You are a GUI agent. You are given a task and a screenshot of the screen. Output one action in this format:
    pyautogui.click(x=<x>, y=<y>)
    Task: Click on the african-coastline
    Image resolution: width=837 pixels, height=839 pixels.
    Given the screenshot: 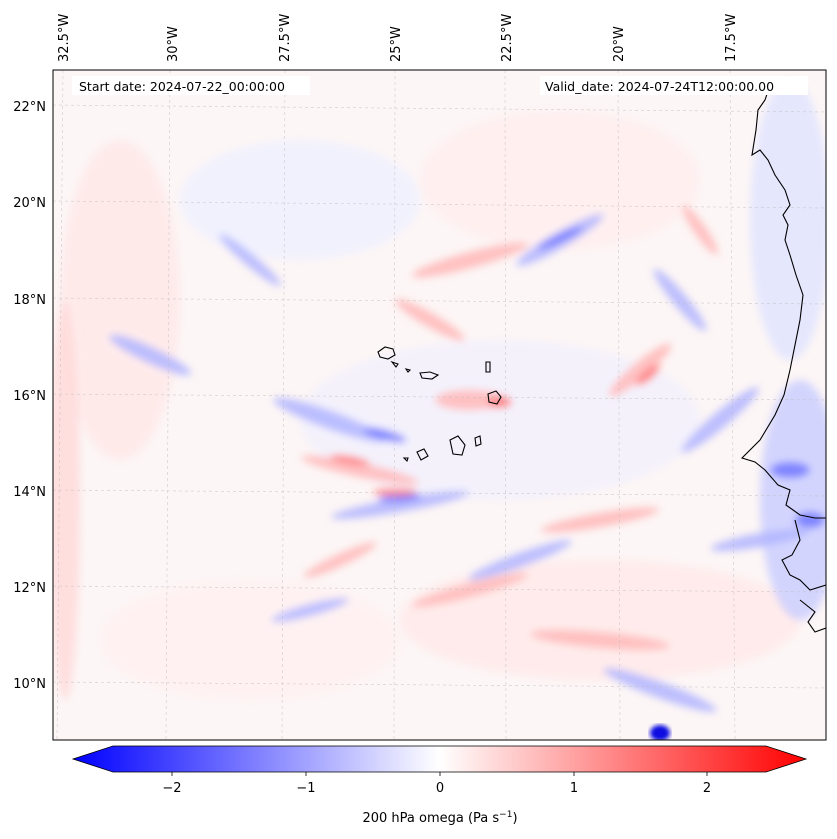 What is the action you would take?
    pyautogui.click(x=783, y=358)
    